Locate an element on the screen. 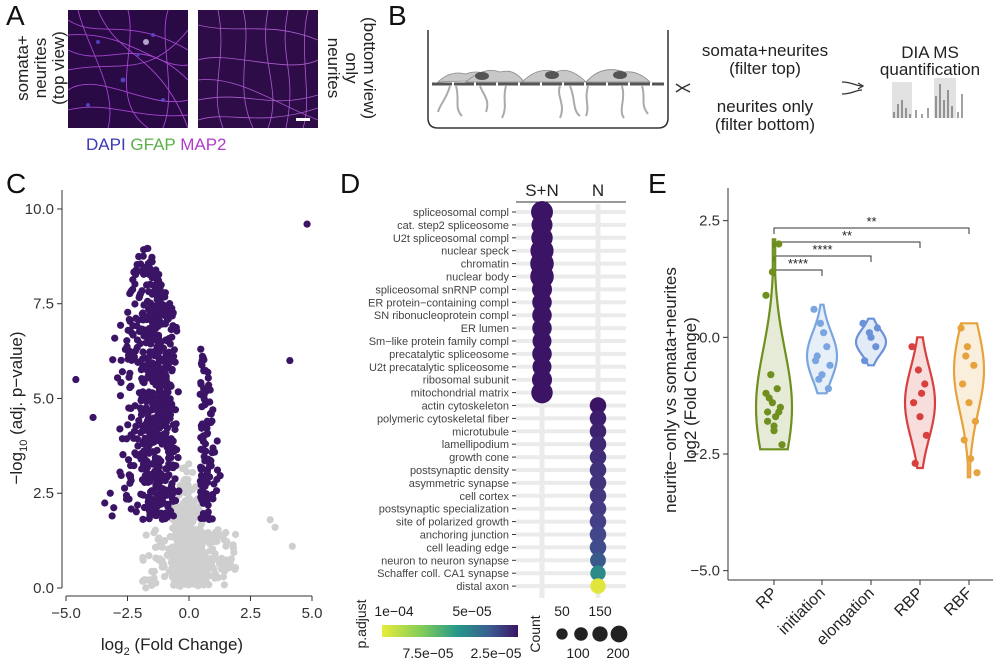 This screenshot has width=1000, height=664. volcano-y-tick-label: 0.0 is located at coordinates (43, 588).